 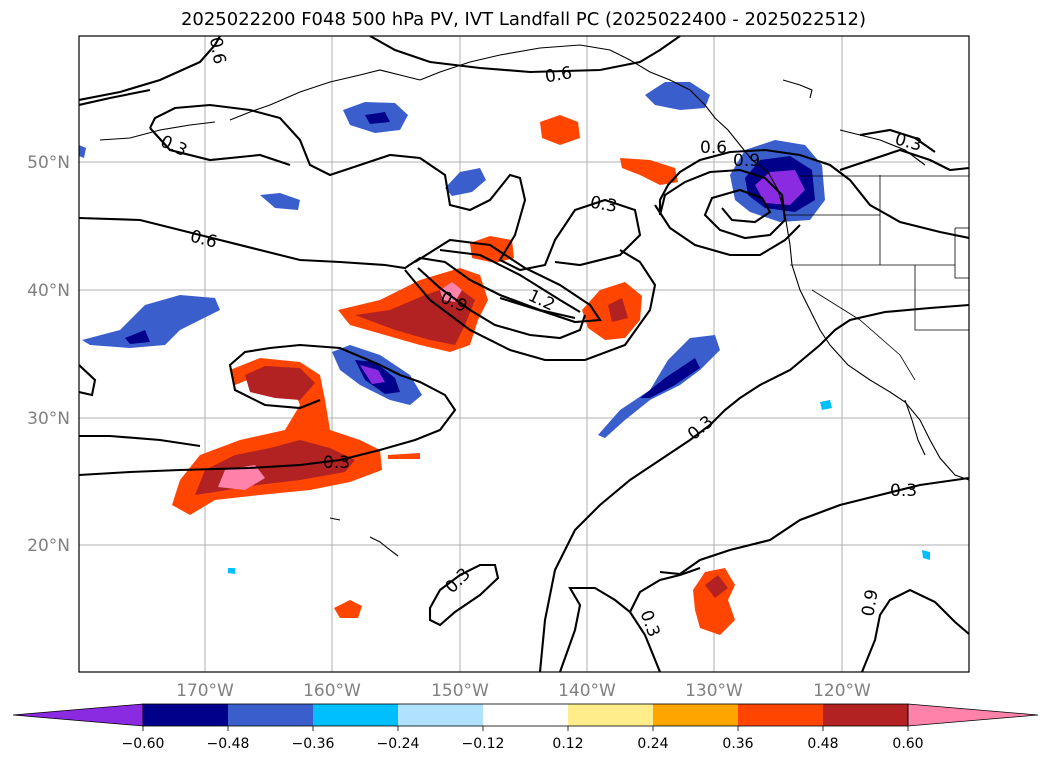 I want to click on longitude-label: 130°W, so click(x=714, y=691).